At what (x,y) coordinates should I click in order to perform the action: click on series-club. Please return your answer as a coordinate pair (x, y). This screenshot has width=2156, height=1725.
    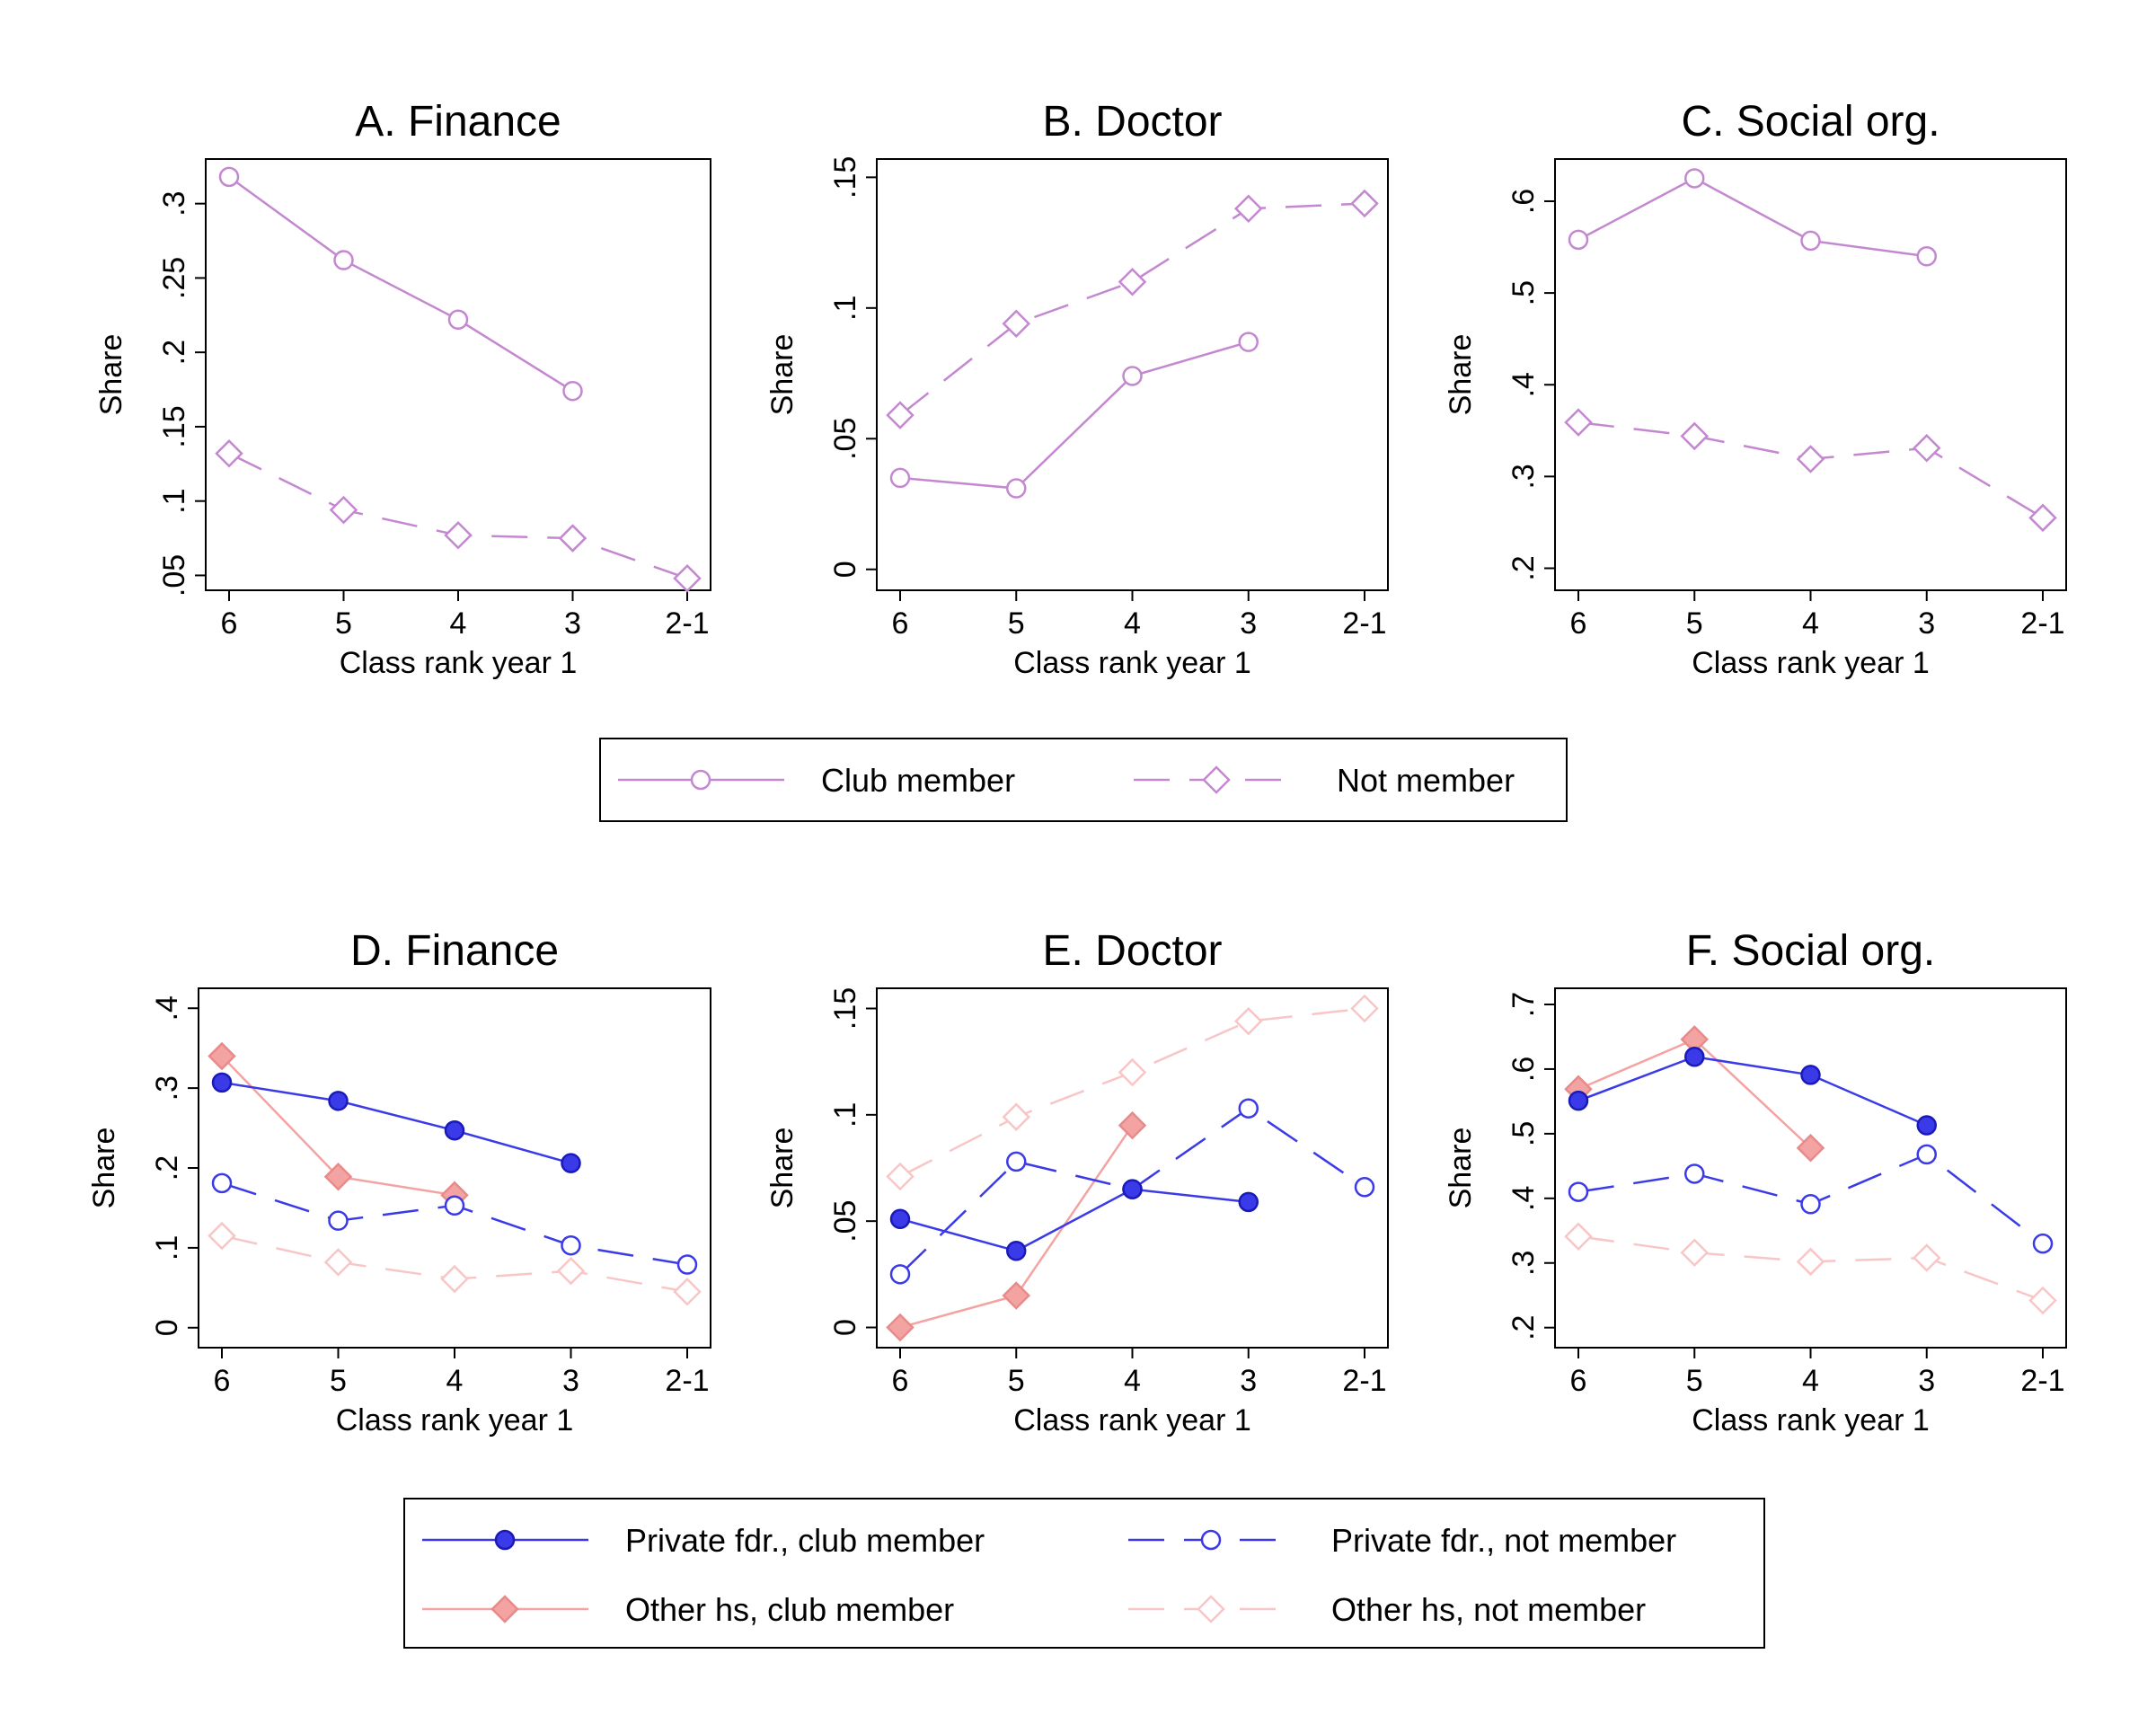
    Looking at the image, I should click on (1074, 415).